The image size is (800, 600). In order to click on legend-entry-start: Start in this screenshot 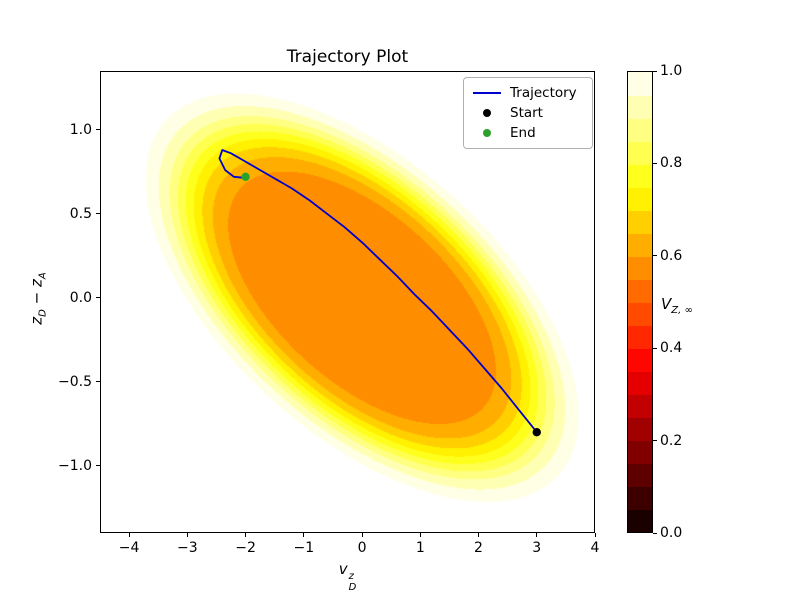, I will do `click(528, 113)`.